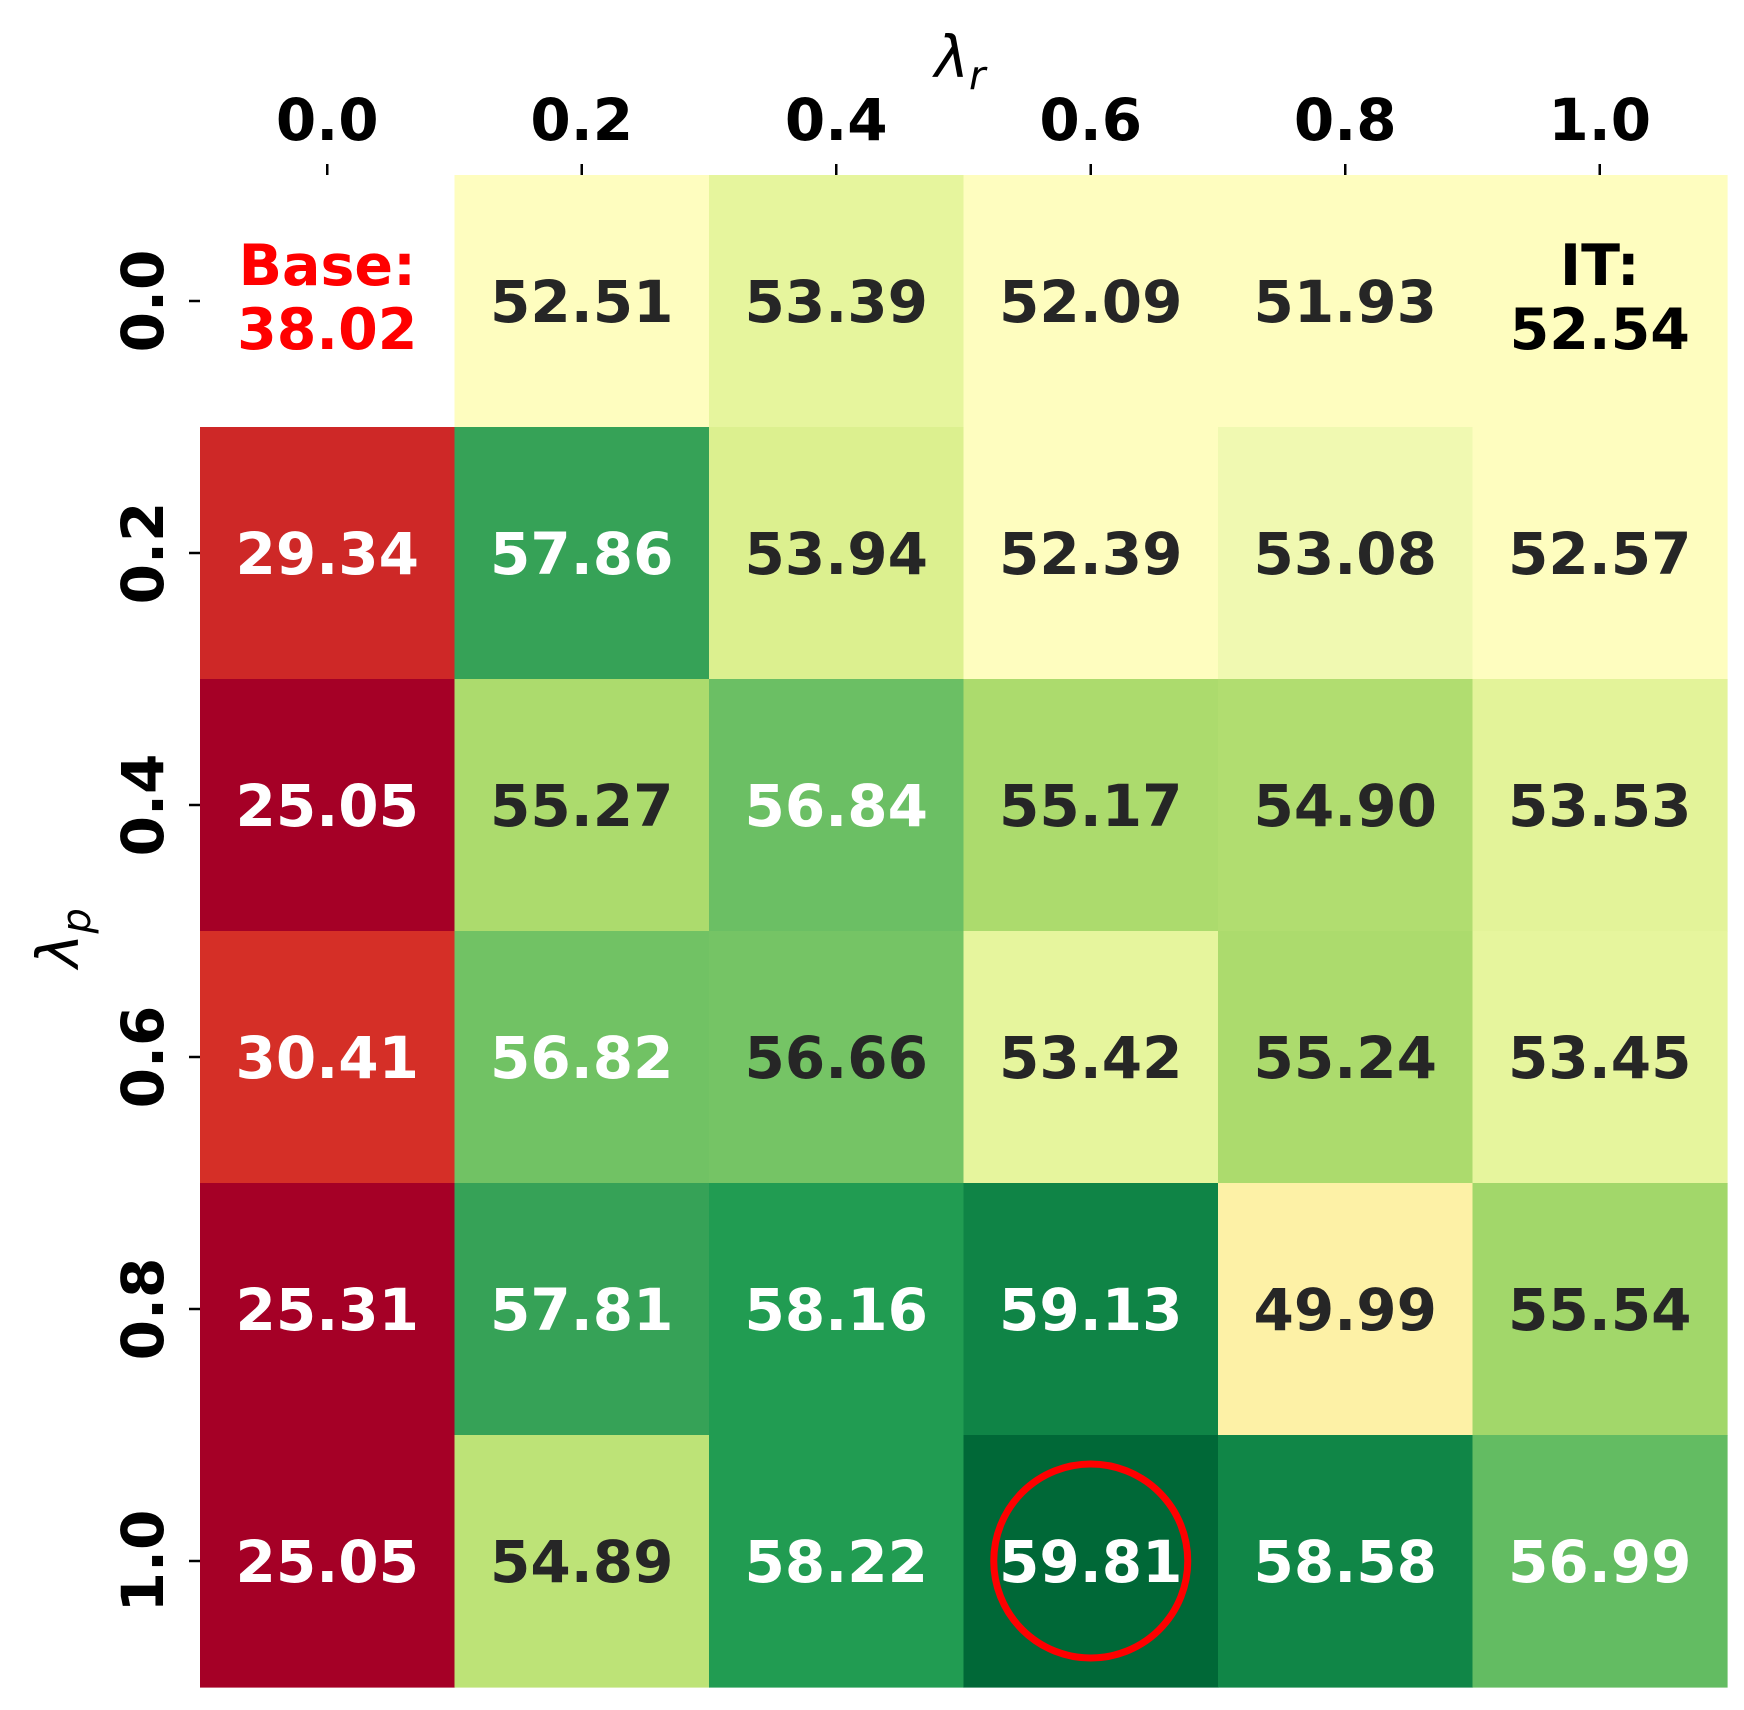  What do you see at coordinates (143, 805) in the screenshot?
I see `y-tick-label-2: 0.4` at bounding box center [143, 805].